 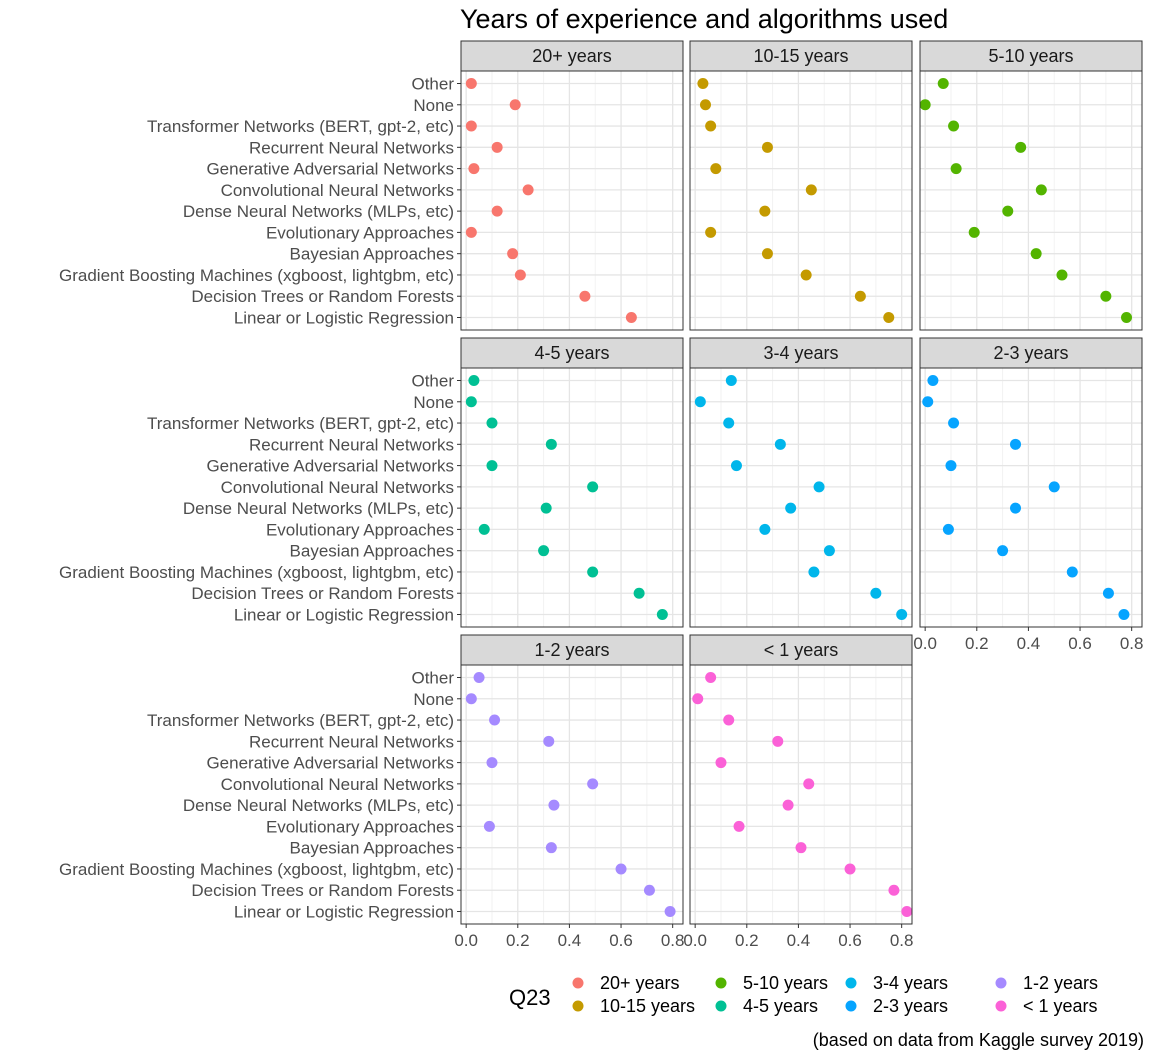 I want to click on y-tick-label: Convolutional Neural Networks, so click(x=337, y=784).